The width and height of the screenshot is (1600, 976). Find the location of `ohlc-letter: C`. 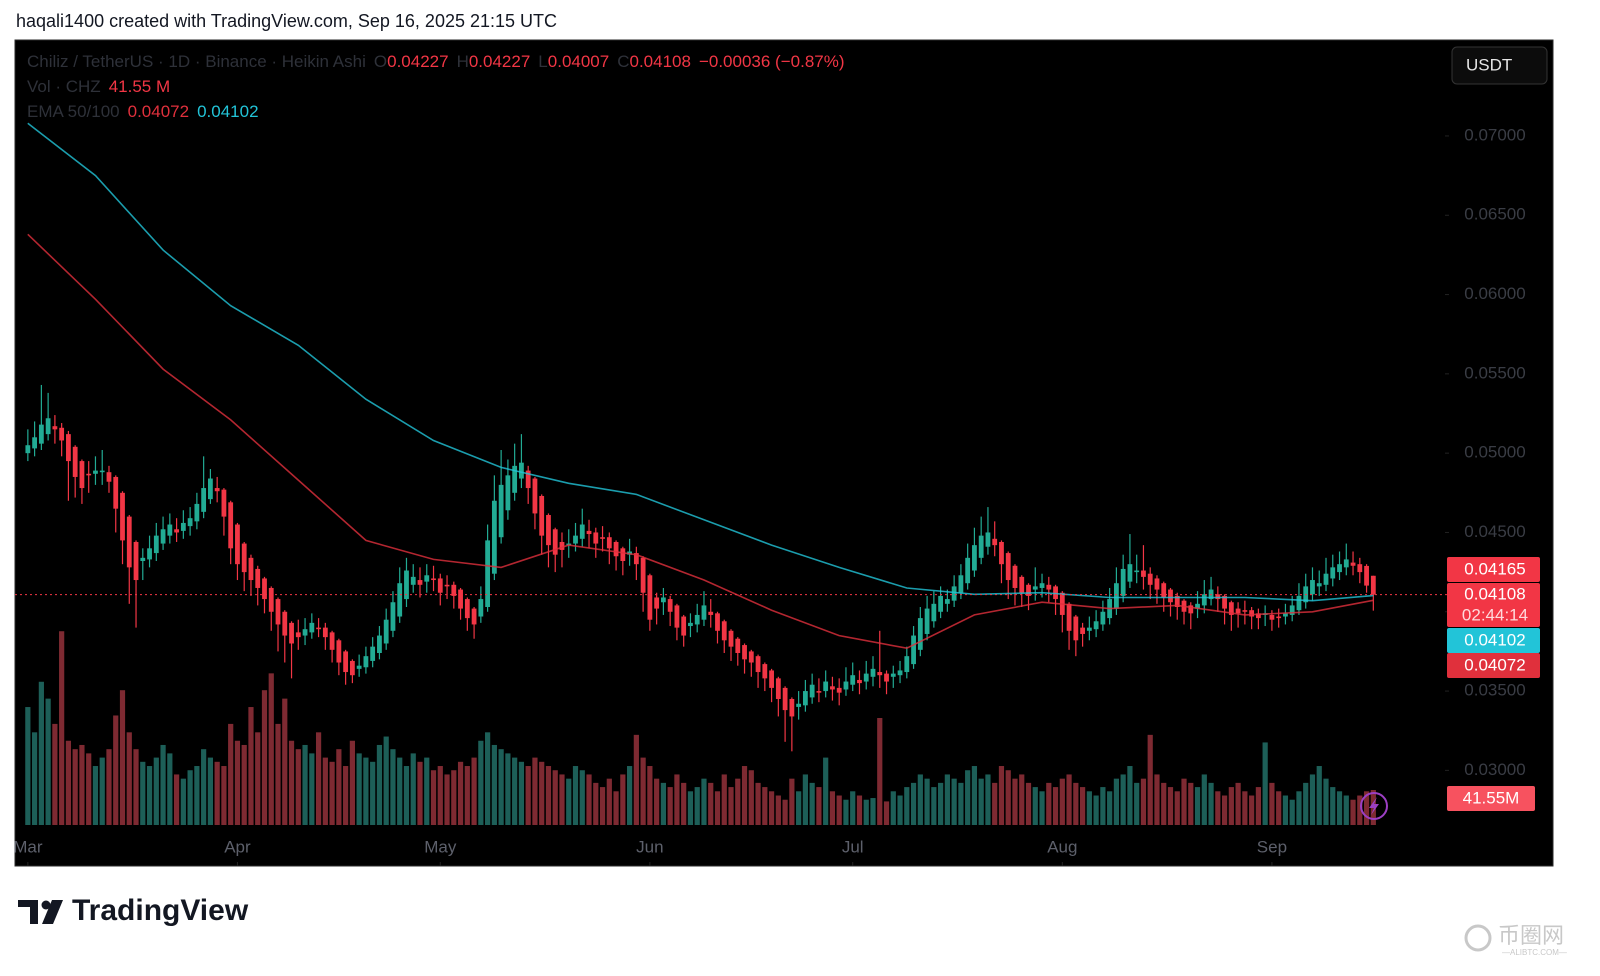

ohlc-letter: C is located at coordinates (623, 61).